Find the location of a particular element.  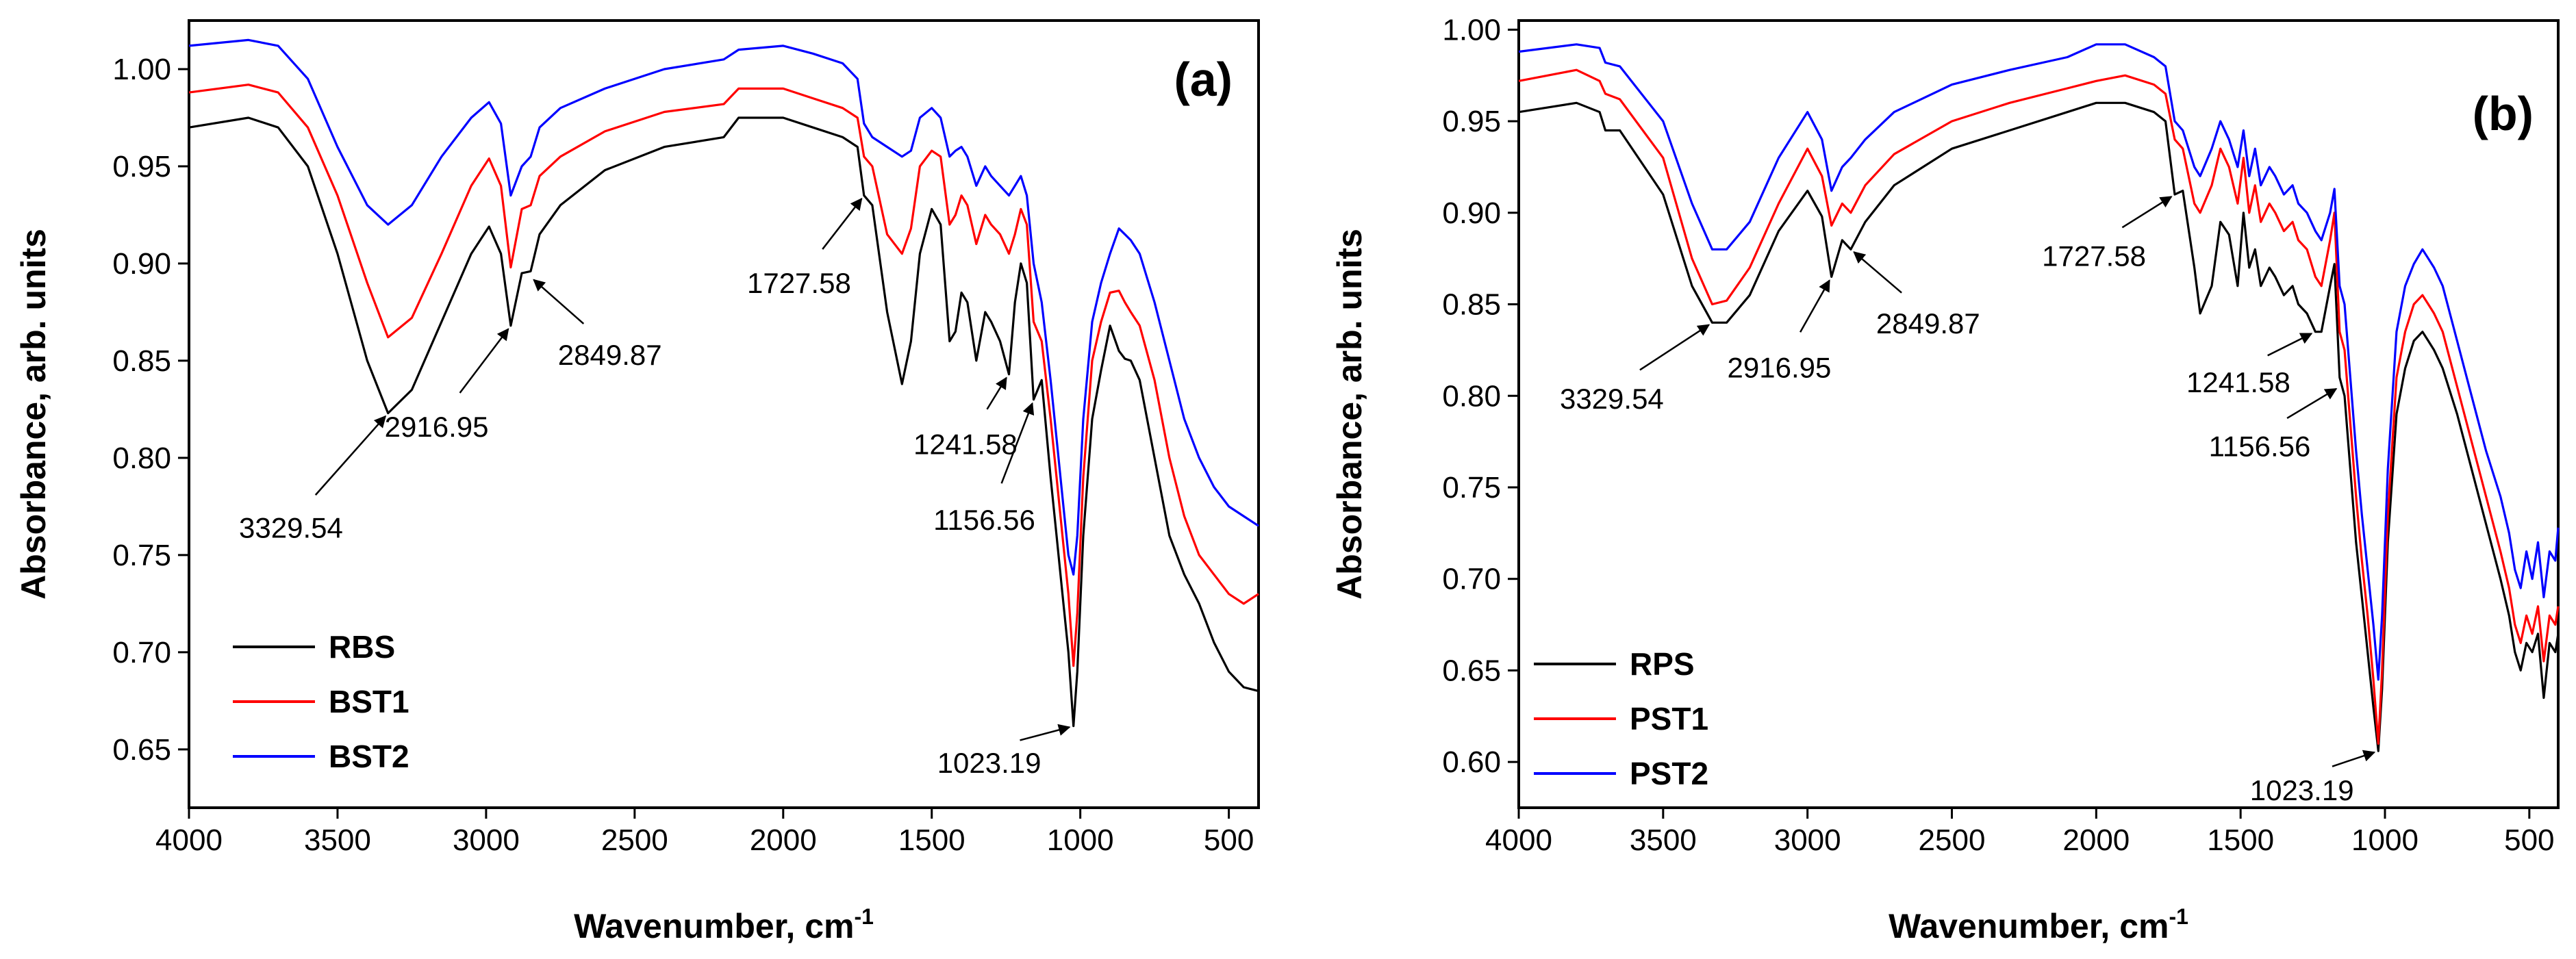

legend-label-rps: RPS is located at coordinates (1663, 664).